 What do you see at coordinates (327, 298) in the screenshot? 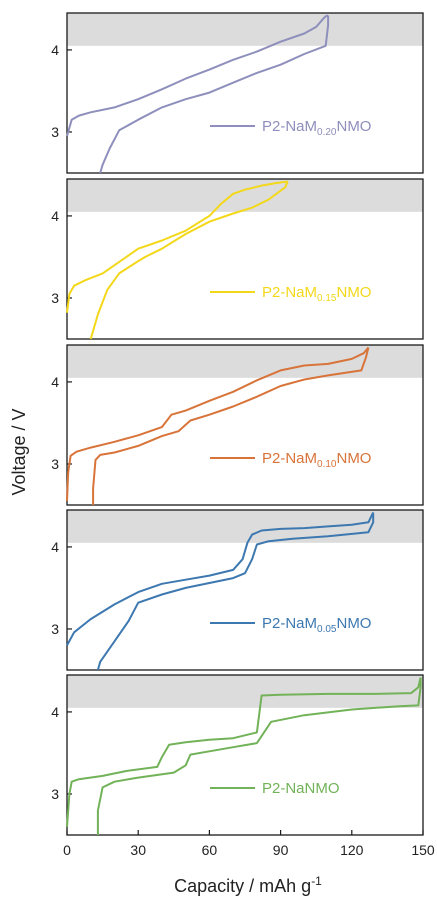
I see `legend-label-subscript: 0.15` at bounding box center [327, 298].